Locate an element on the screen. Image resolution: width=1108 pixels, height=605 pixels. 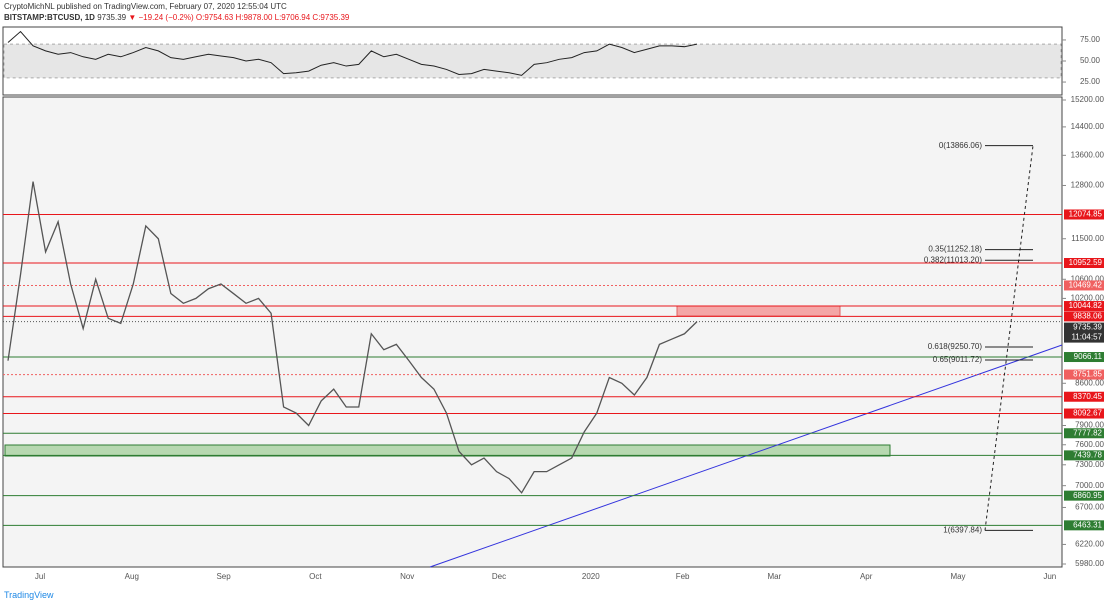
level-label: 9838.06 is located at coordinates (1087, 315).